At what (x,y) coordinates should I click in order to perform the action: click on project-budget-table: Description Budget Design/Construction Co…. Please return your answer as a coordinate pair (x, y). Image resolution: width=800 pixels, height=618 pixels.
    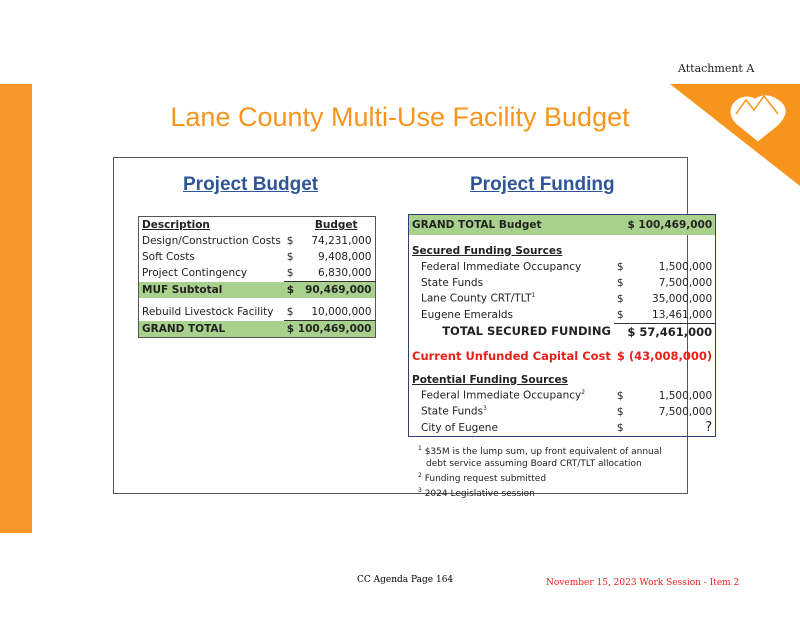
    Looking at the image, I should click on (257, 277).